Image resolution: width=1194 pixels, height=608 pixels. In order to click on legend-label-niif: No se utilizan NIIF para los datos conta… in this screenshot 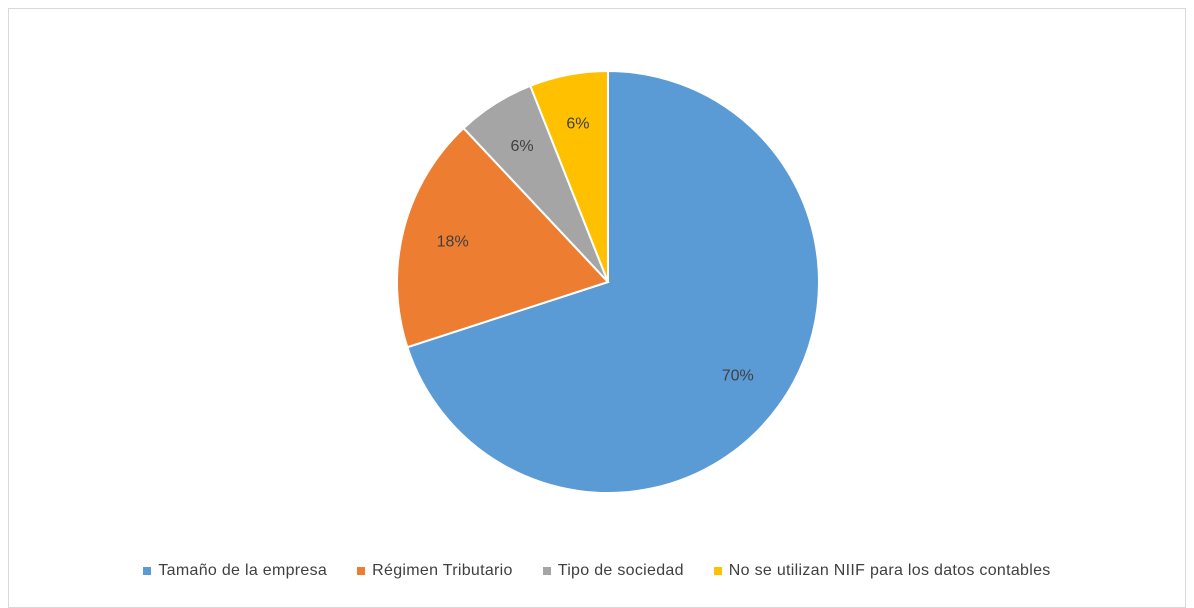, I will do `click(889, 570)`.